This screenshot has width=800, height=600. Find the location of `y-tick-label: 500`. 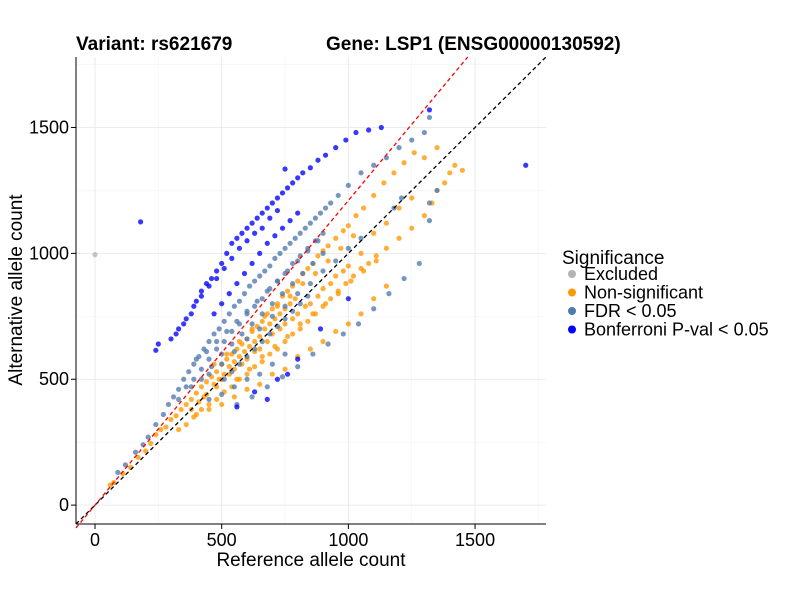

y-tick-label: 500 is located at coordinates (54, 379).